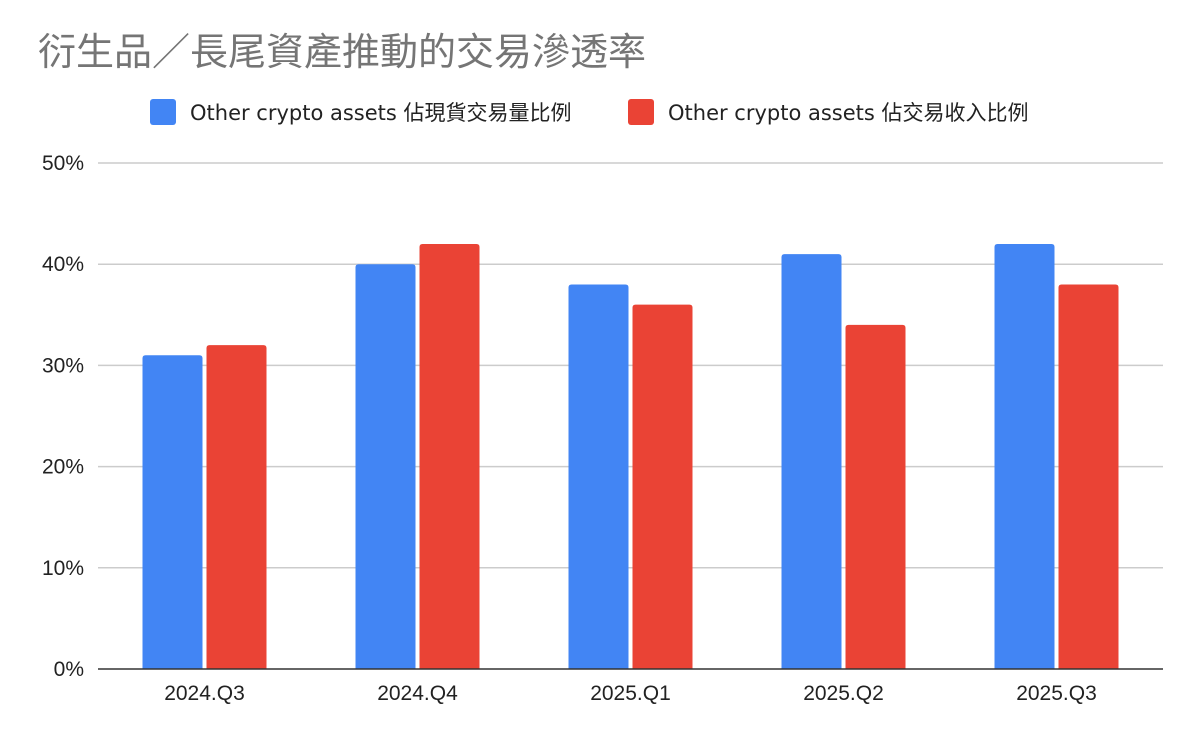 This screenshot has height=742, width=1200. I want to click on bar-spot-volume-2025.Q1, so click(598, 476).